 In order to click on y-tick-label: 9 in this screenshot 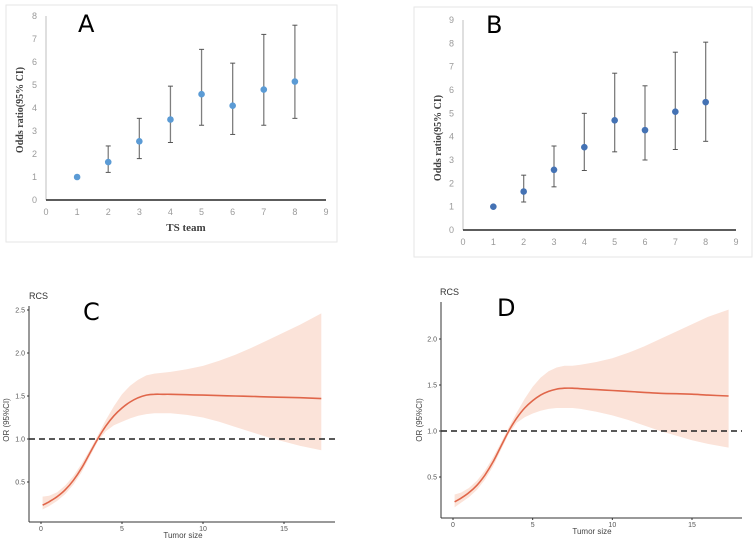, I will do `click(451, 20)`.